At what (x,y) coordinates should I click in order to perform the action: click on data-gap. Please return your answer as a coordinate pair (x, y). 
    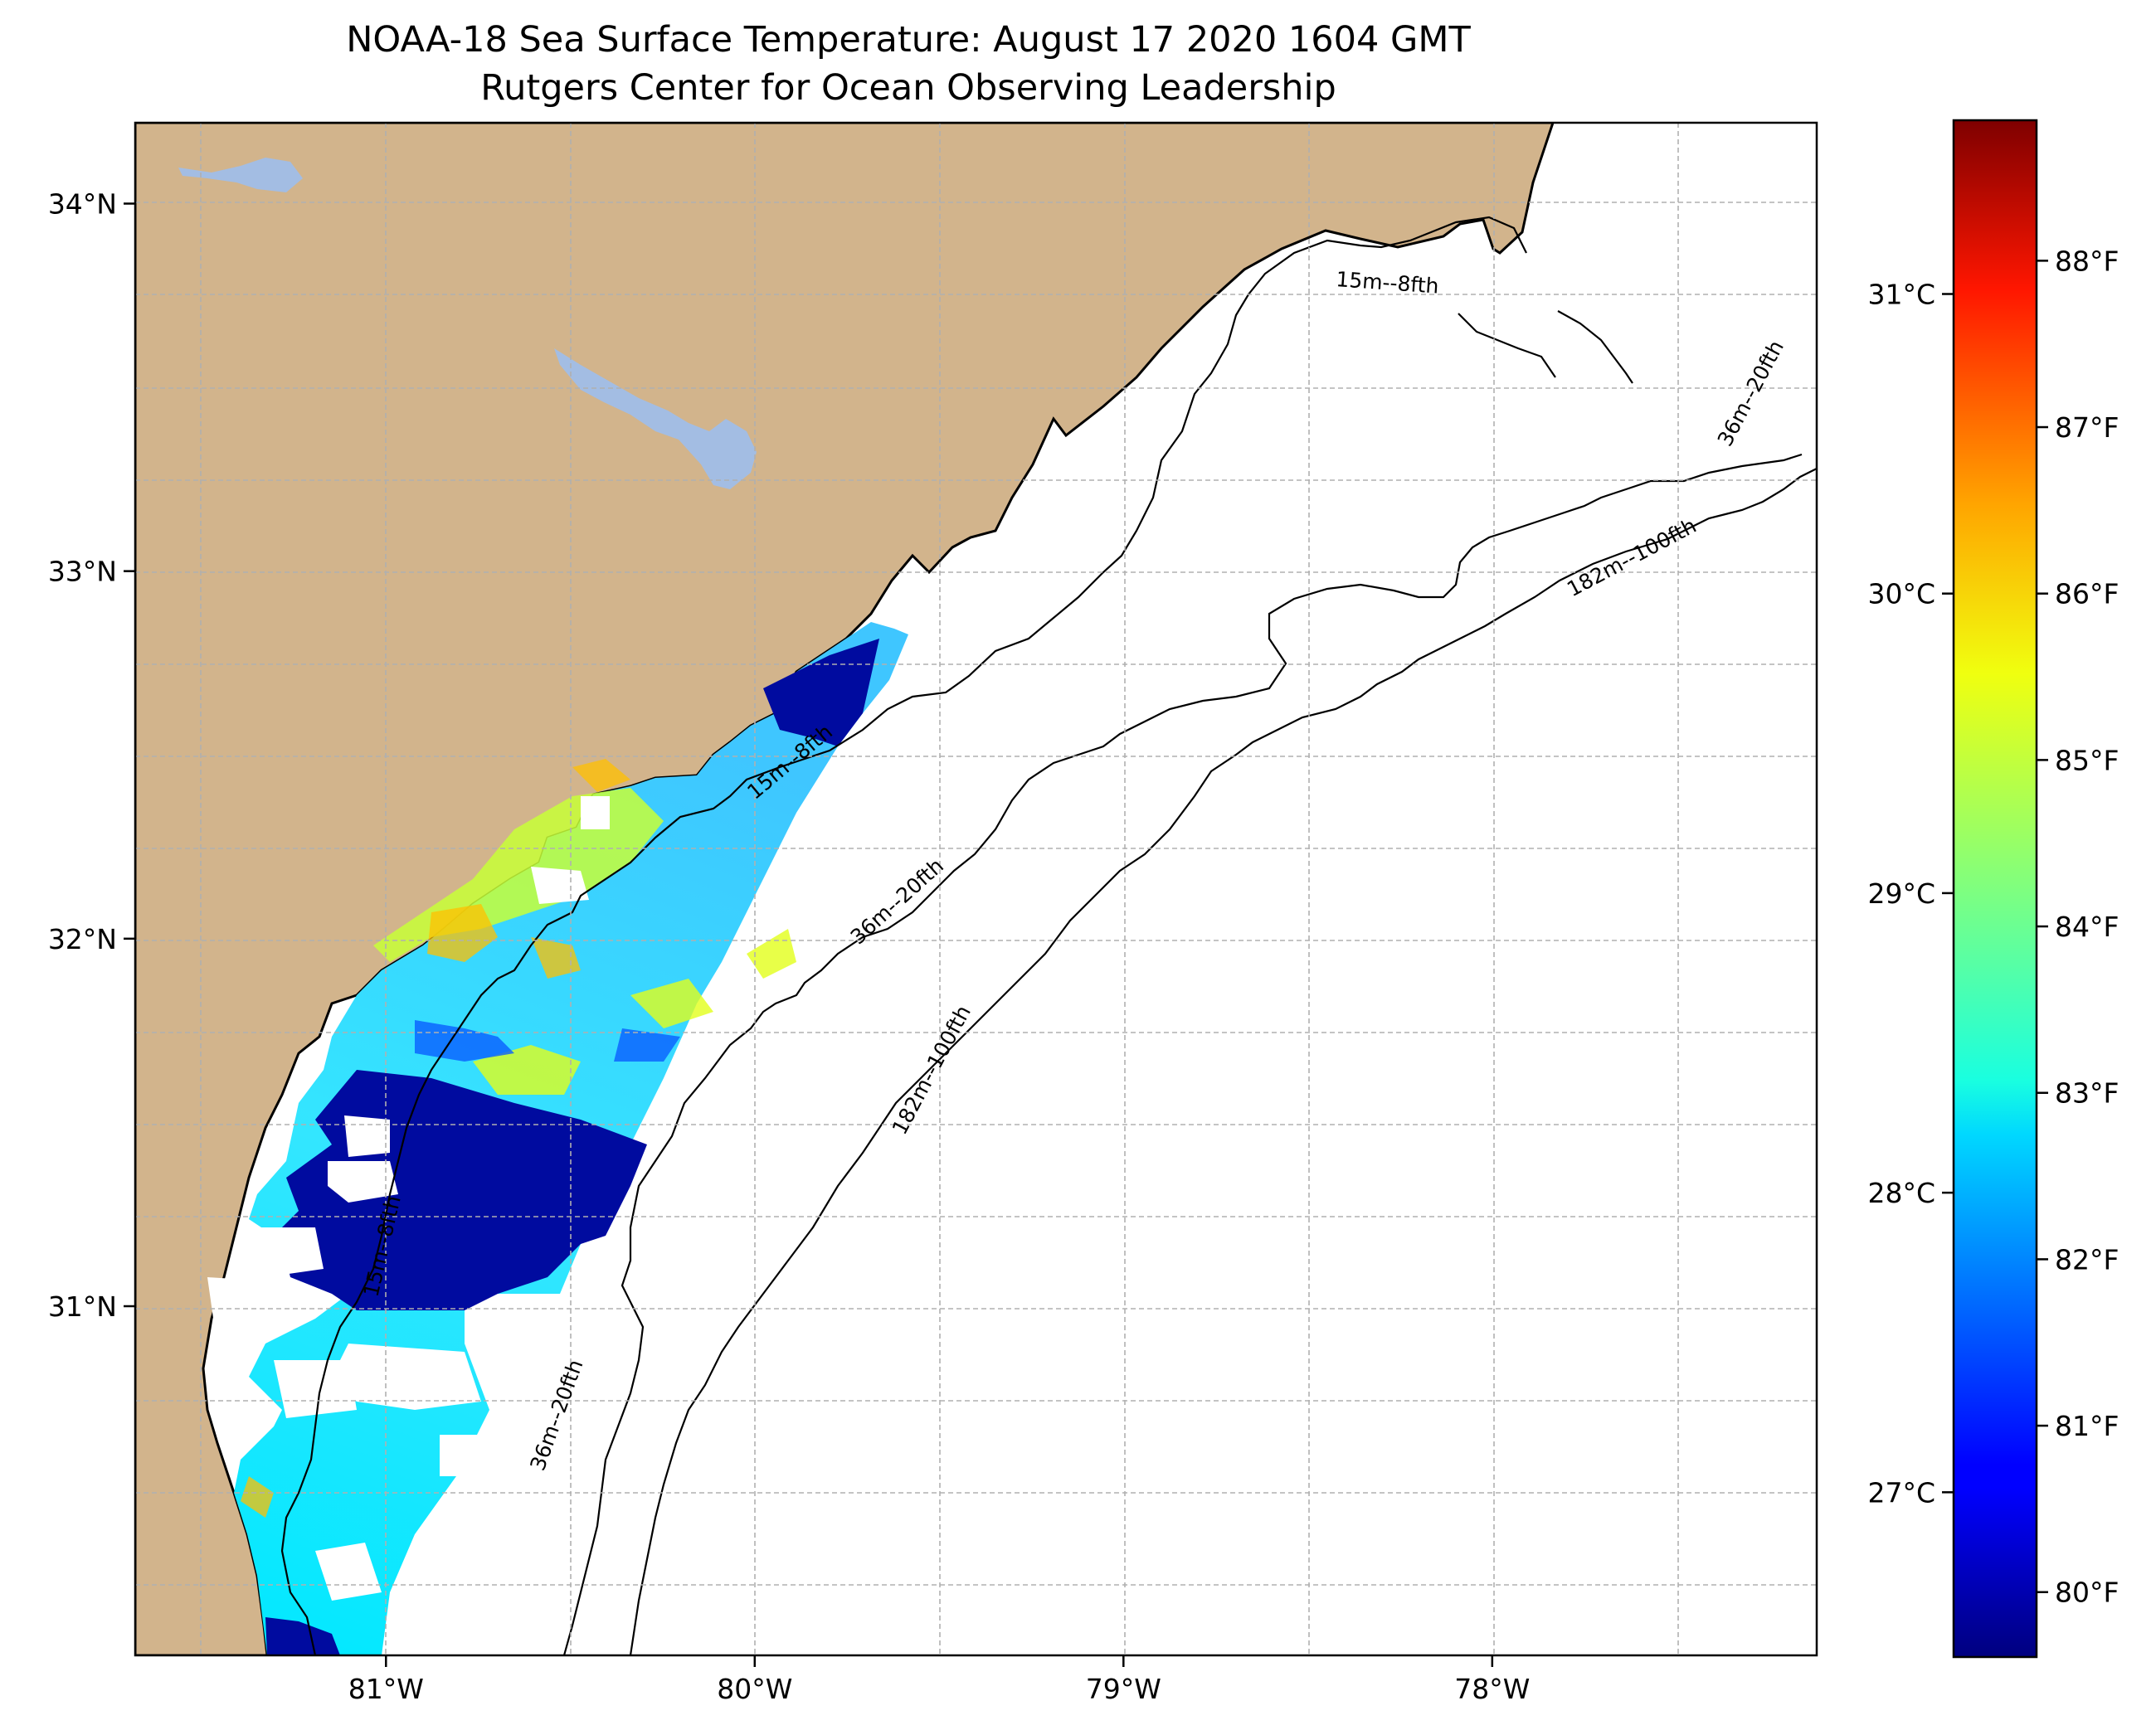
    Looking at the image, I should click on (408, 1198).